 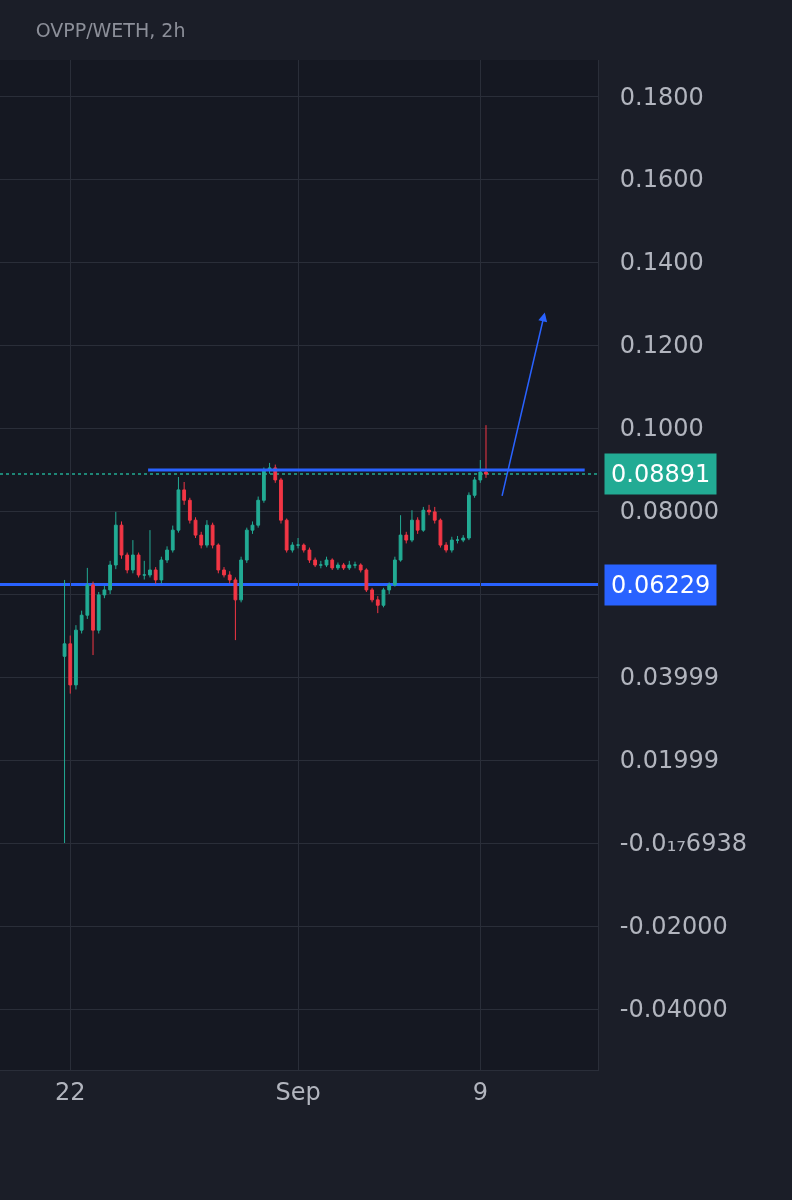 What do you see at coordinates (661, 474) in the screenshot?
I see `ref-line-label: 0.08891` at bounding box center [661, 474].